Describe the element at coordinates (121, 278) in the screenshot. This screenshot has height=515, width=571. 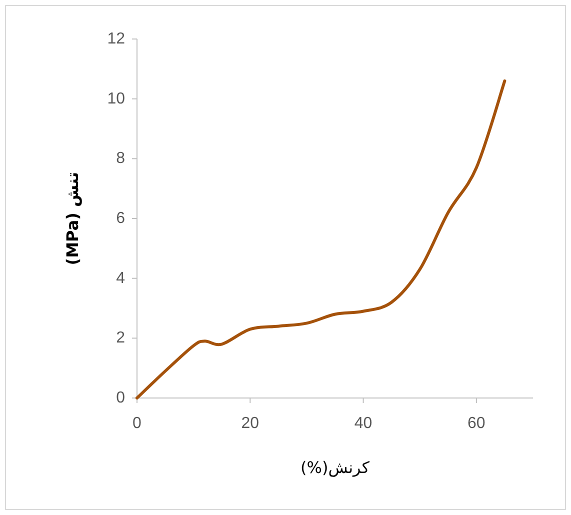
I see `y-tick-label: 4` at that location.